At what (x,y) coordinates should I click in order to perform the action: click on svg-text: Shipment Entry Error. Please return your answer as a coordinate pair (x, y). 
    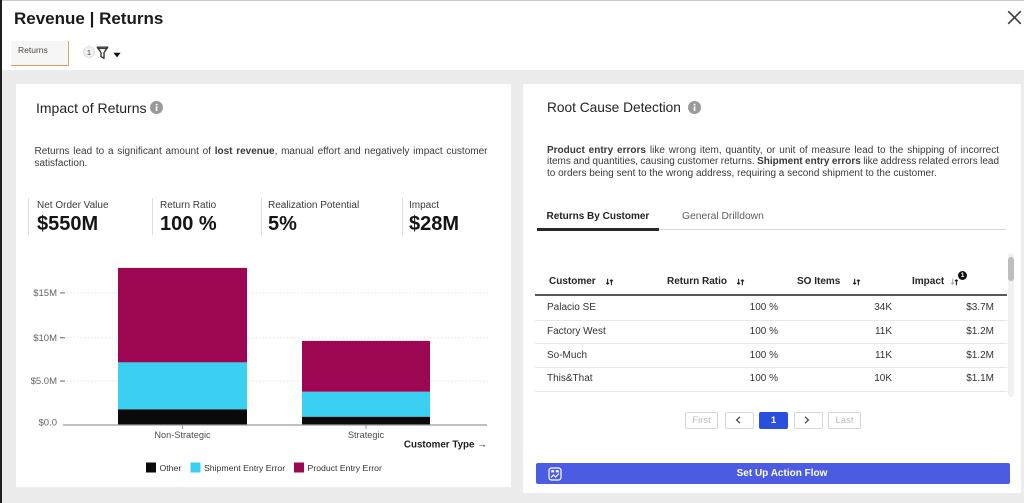
    Looking at the image, I should click on (244, 468).